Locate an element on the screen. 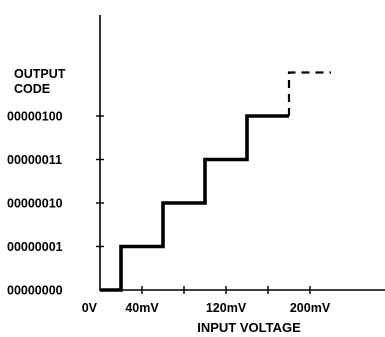 This screenshot has width=385, height=337. y-axis-label-line-1: OUTPUT is located at coordinates (40, 74).